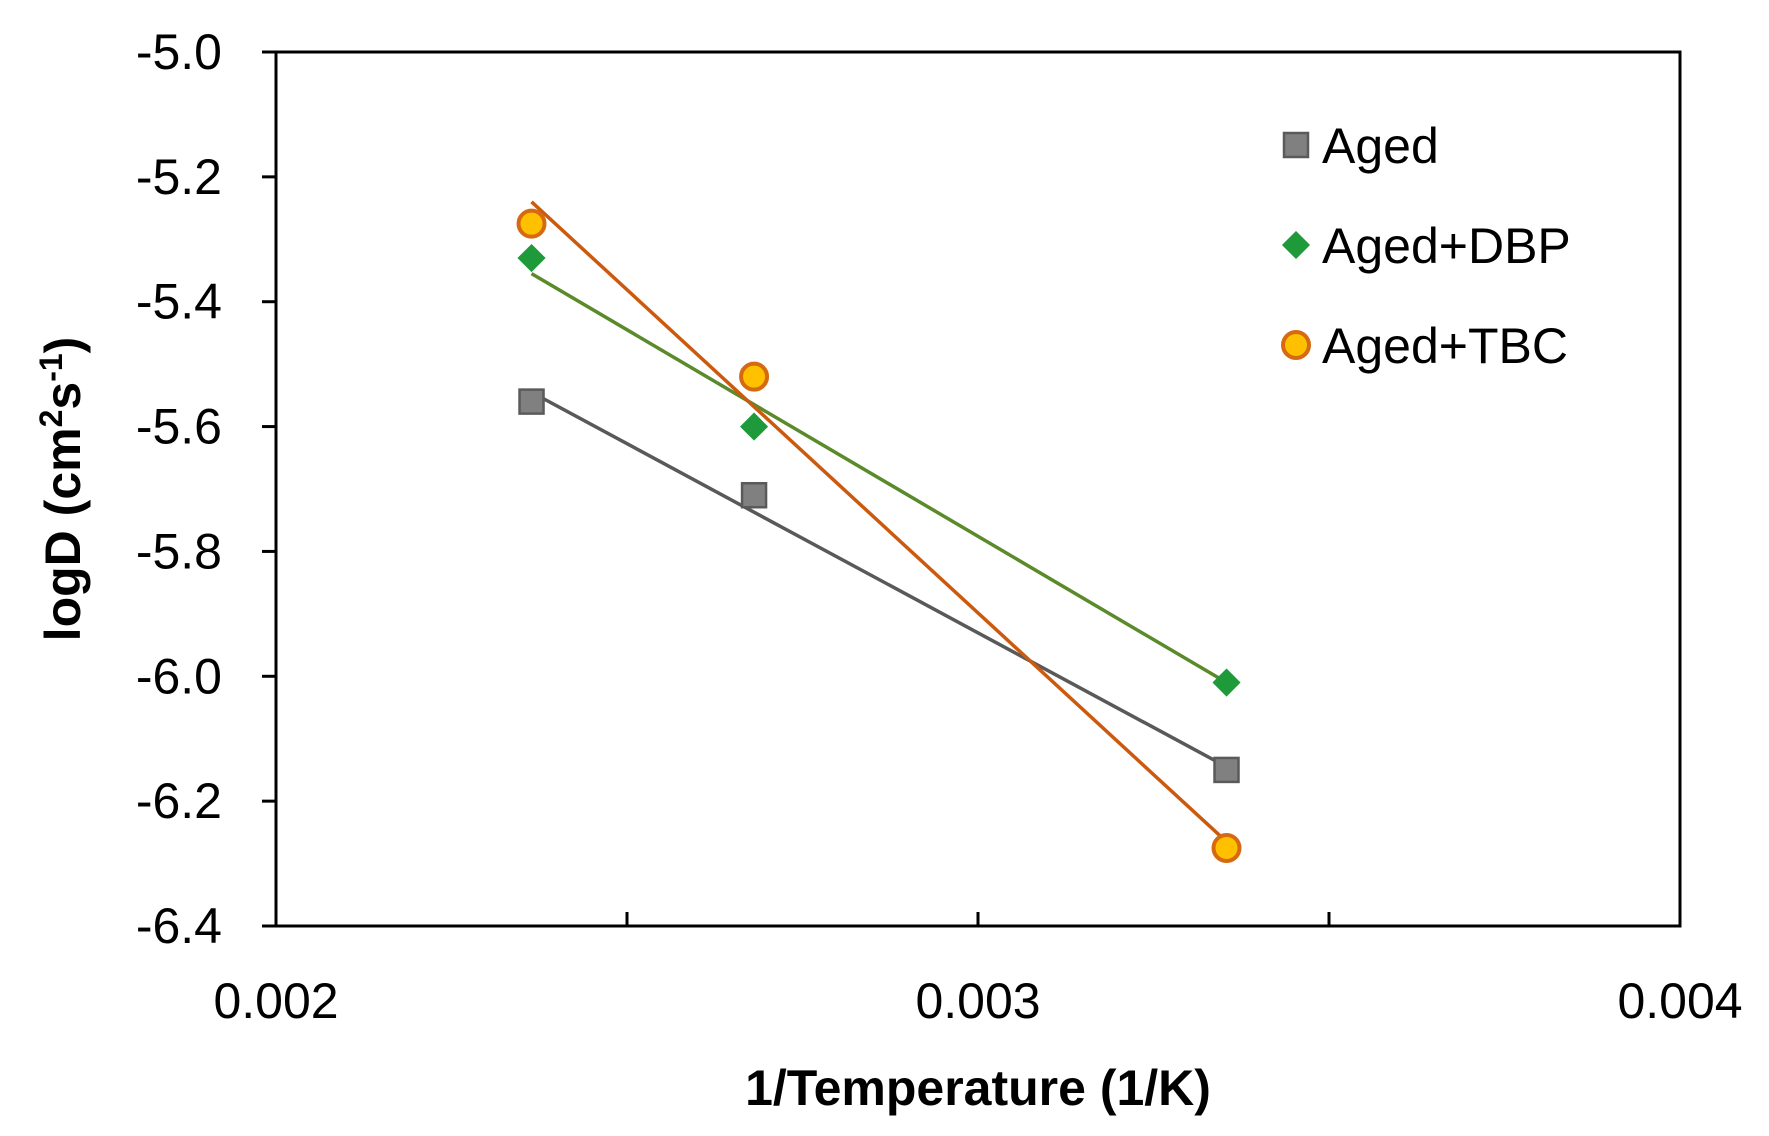 The image size is (1769, 1136). What do you see at coordinates (63, 345) in the screenshot?
I see `y-axis-title-end: )` at bounding box center [63, 345].